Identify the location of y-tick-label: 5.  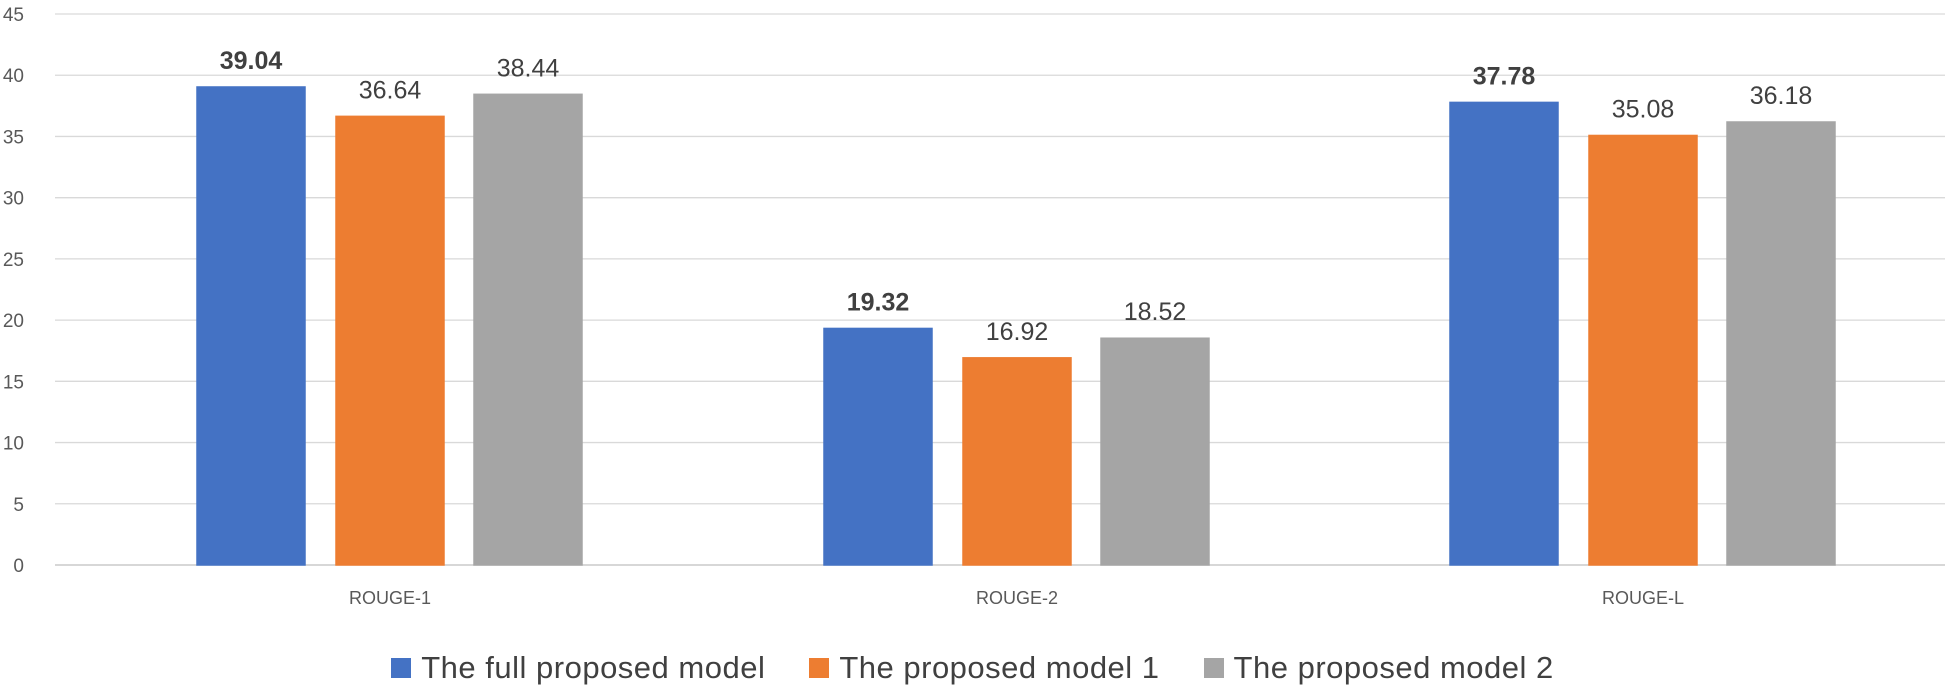
(18, 505).